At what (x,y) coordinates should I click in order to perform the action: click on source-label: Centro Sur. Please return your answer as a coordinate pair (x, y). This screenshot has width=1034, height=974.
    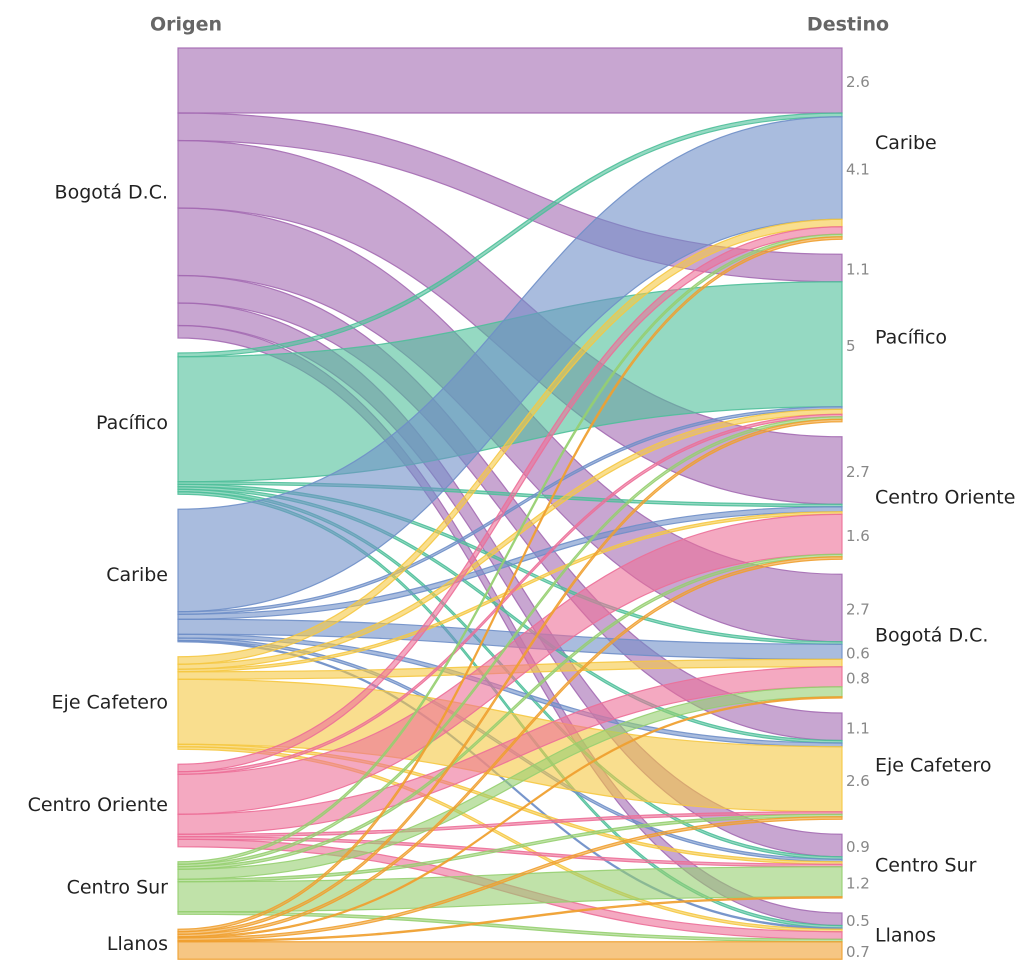
    Looking at the image, I should click on (118, 888).